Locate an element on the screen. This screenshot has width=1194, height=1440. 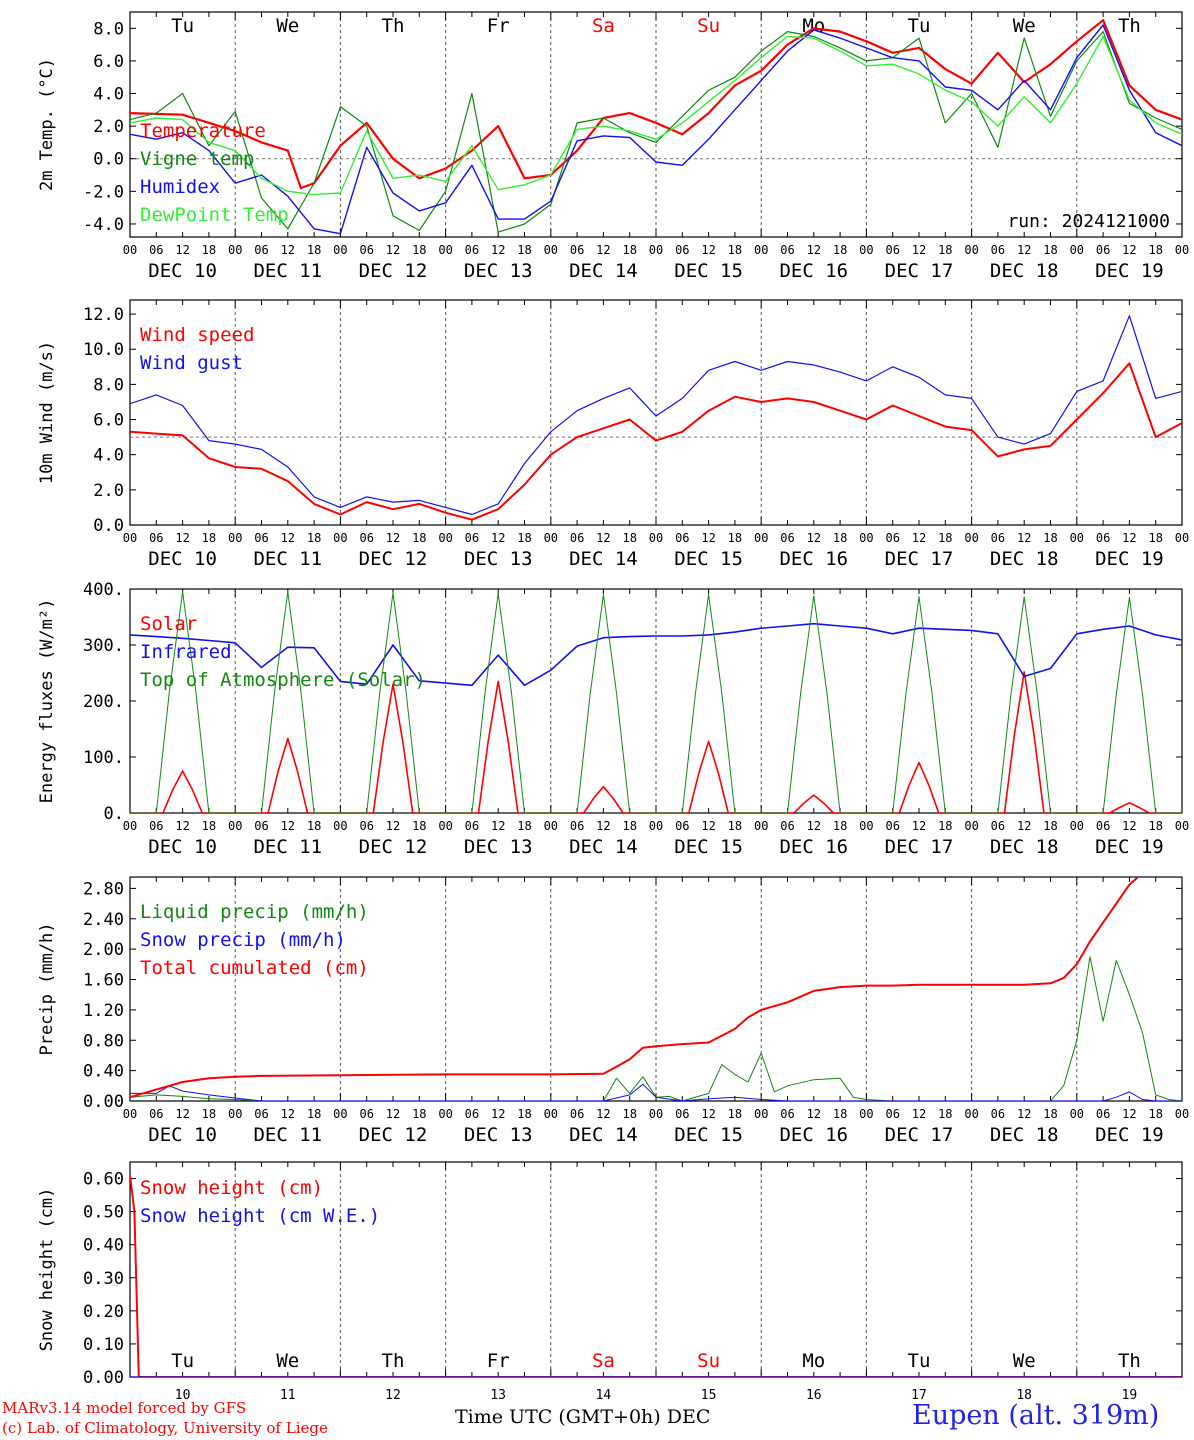
day-number-label: 12 is located at coordinates (393, 1395).